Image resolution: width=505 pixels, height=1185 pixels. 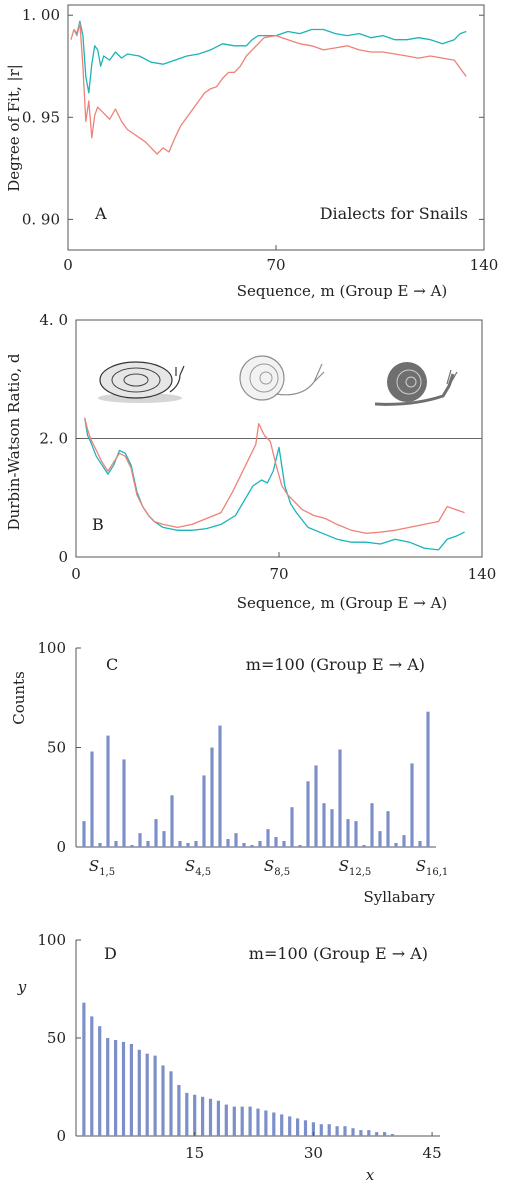 What do you see at coordinates (484, 265) in the screenshot?
I see `panel-a-xtick-label: 140` at bounding box center [484, 265].